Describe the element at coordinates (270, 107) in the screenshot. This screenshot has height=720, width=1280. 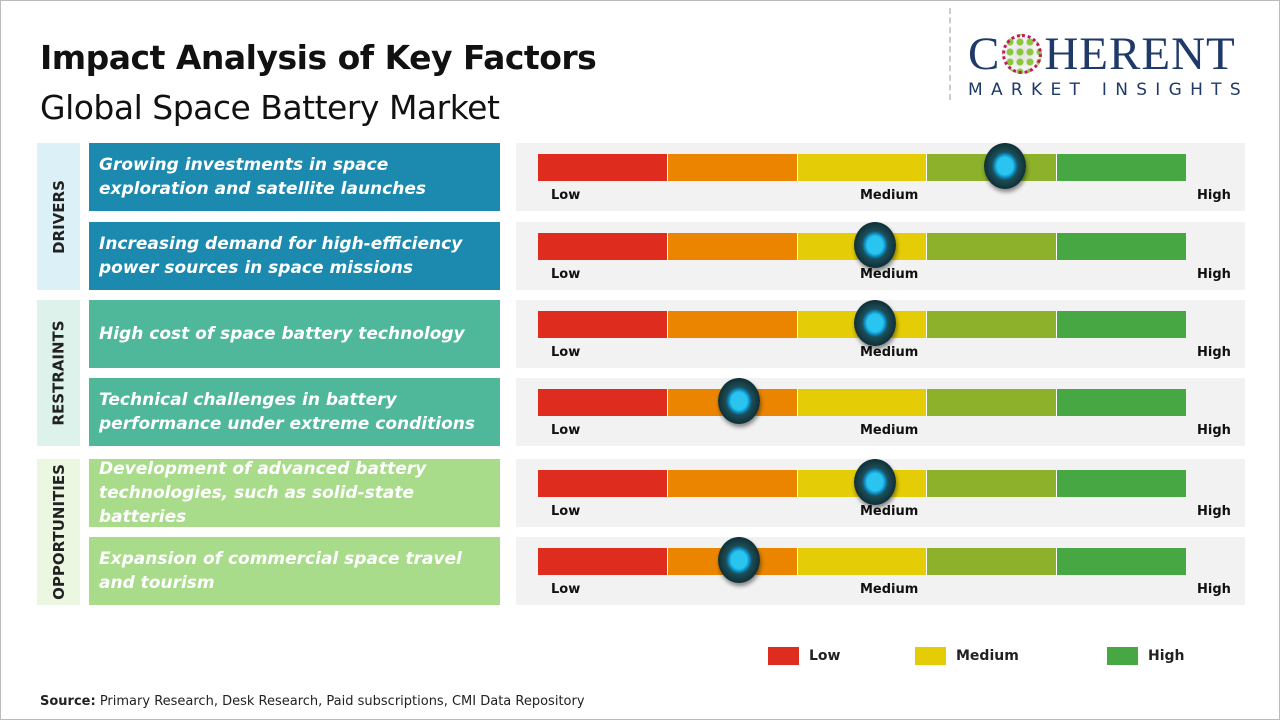
I see `page-subtitle: Global Space Battery Market` at that location.